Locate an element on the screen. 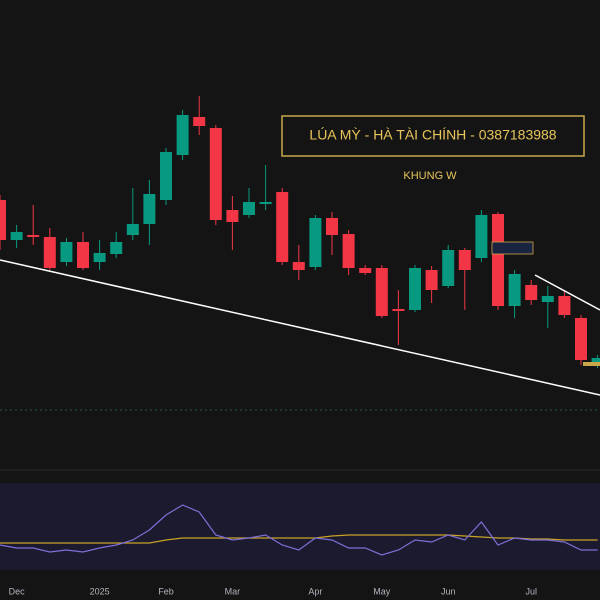 This screenshot has width=600, height=600. trend-line is located at coordinates (567, 292).